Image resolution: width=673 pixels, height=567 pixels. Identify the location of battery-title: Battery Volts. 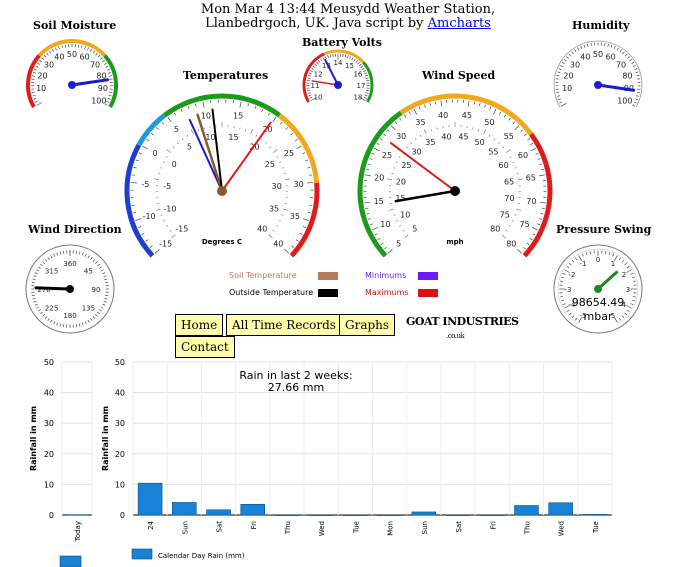
(342, 42).